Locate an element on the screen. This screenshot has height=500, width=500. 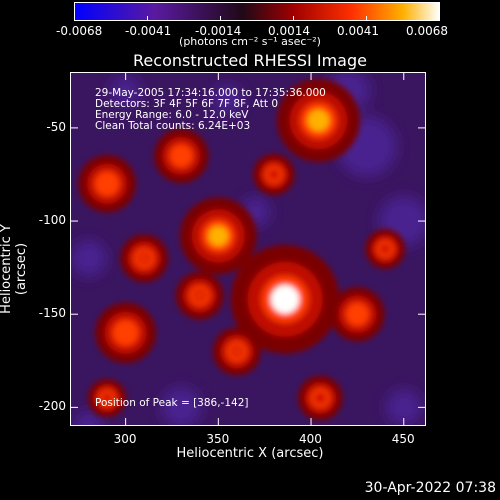
colorbar-units: (photons cm⁻² s⁻¹ asec⁻²) is located at coordinates (250, 41).